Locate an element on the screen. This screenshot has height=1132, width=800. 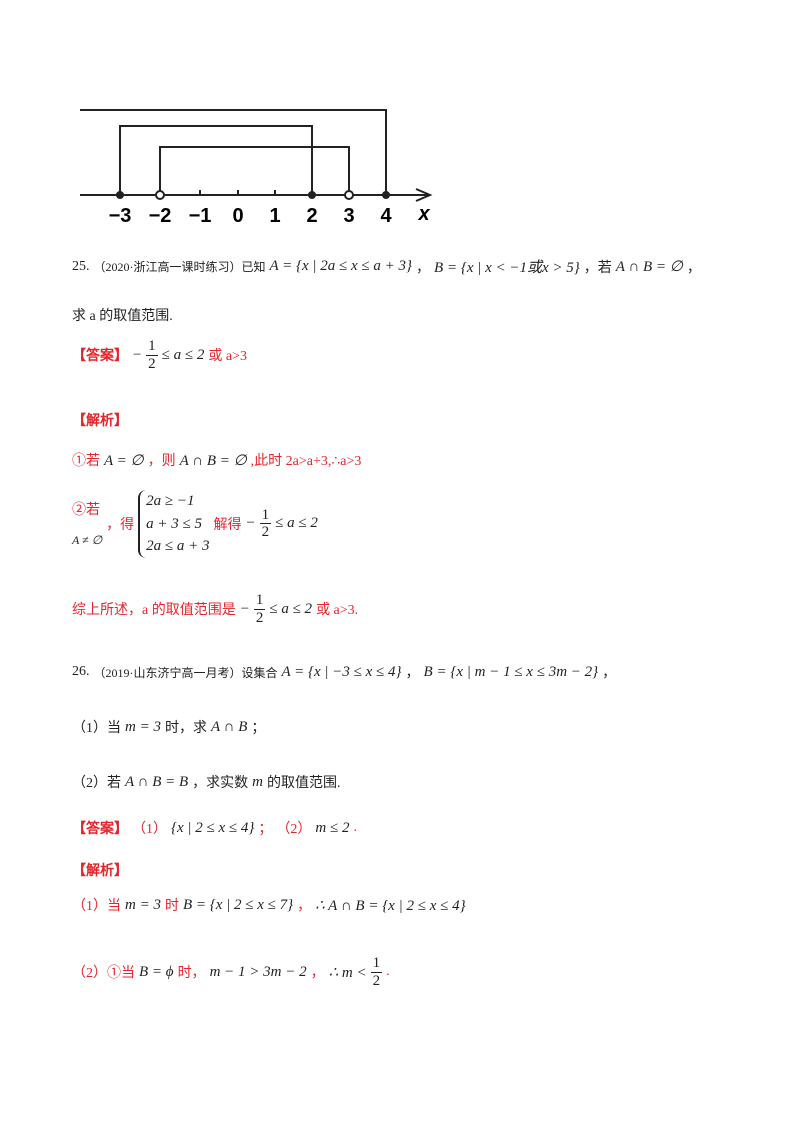
equation: 2a ≤ a + 3 is located at coordinates (178, 546).